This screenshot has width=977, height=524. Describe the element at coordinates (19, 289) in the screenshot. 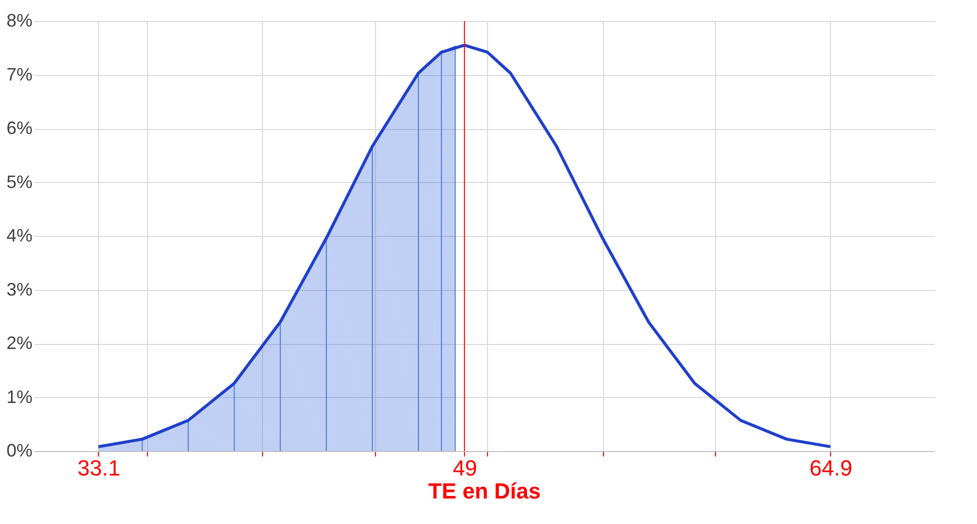

I see `y-tick-label: 3%` at that location.